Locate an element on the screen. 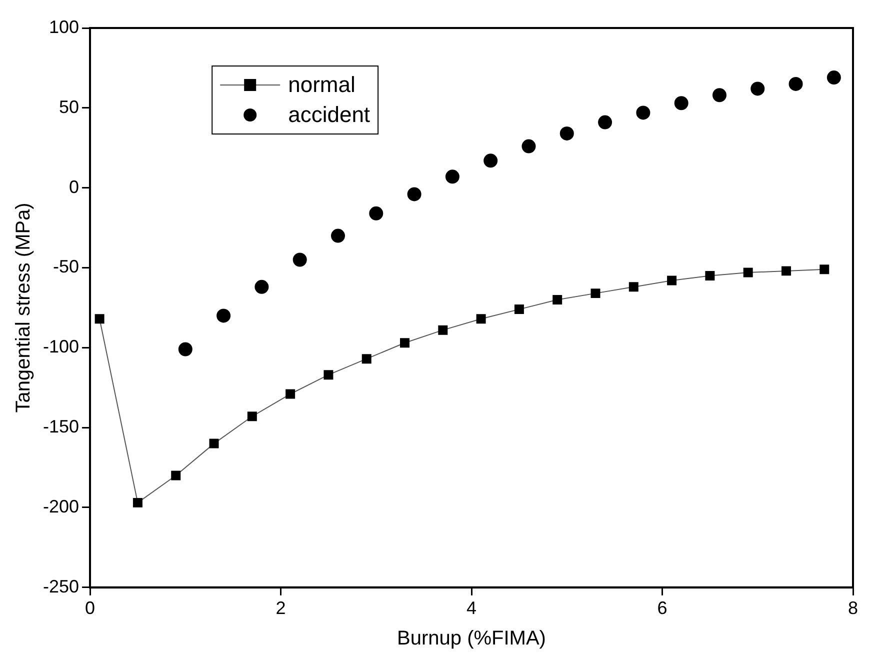  y-tick-label: -150 is located at coordinates (61, 426).